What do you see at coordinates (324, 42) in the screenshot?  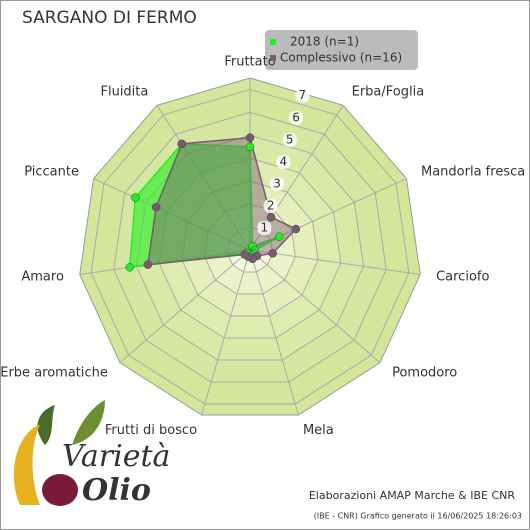 I see `legend-label: 2018 (n=1)` at bounding box center [324, 42].